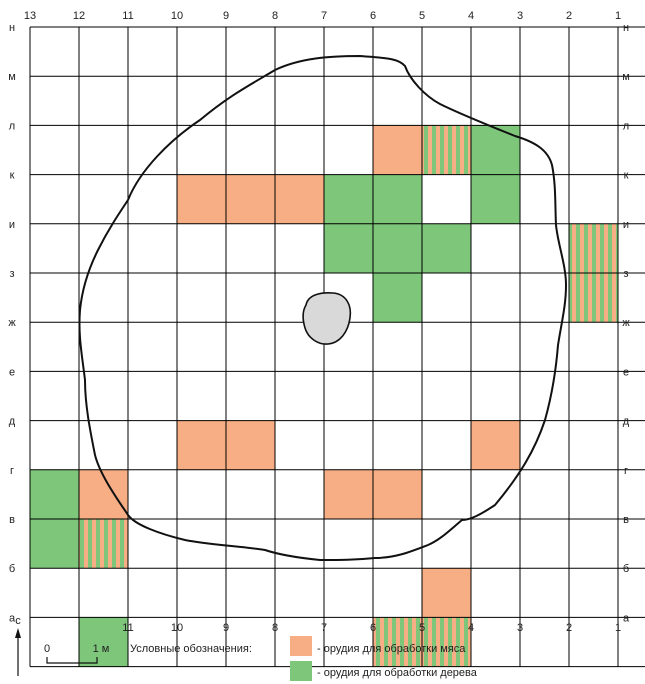 The image size is (645, 684). Describe the element at coordinates (324, 628) in the screenshot. I see `bottom-column-label: 7` at that location.